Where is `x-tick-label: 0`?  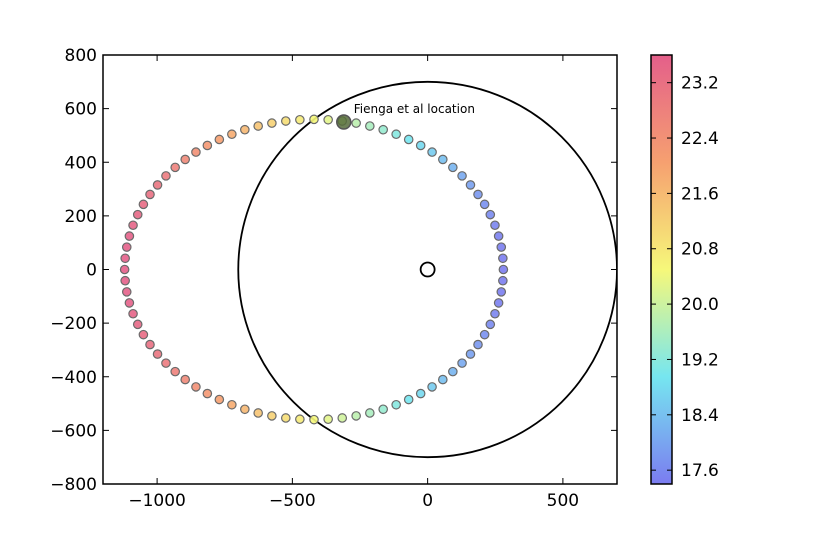 x-tick-label: 0 is located at coordinates (427, 501).